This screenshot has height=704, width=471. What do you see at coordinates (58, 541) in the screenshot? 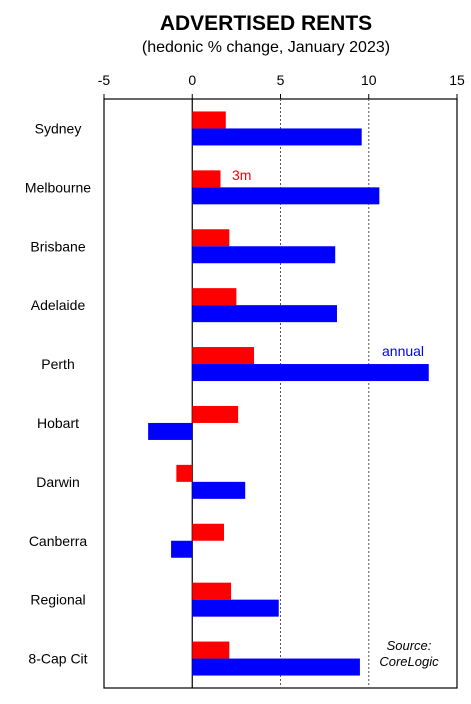
I see `category-label: Canberra` at bounding box center [58, 541].